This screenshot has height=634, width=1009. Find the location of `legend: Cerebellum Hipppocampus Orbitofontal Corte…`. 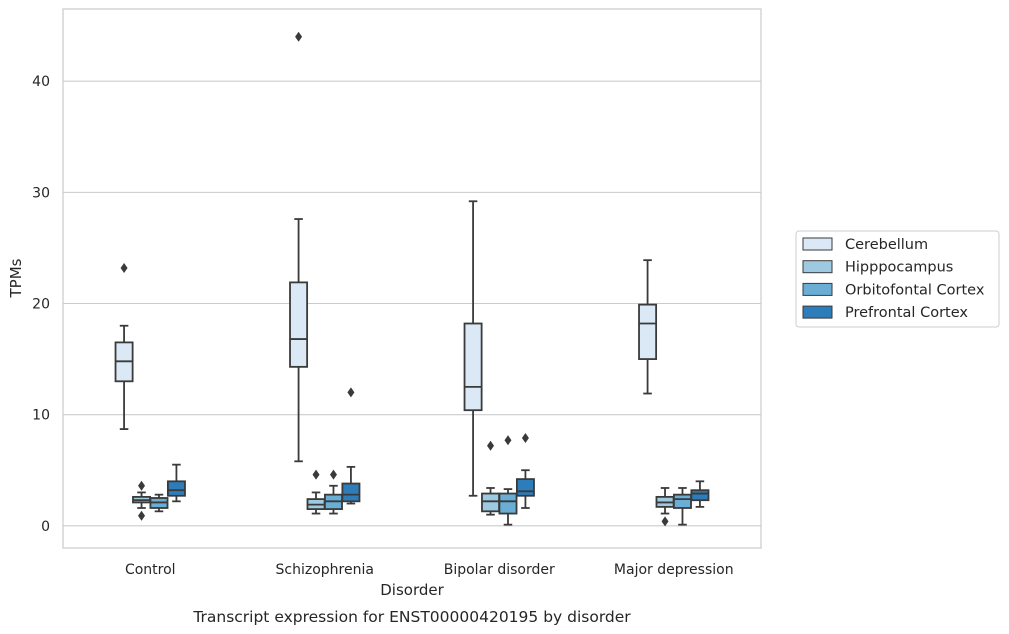

legend: Cerebellum Hipppocampus Orbitofontal Corte… is located at coordinates (897, 279).